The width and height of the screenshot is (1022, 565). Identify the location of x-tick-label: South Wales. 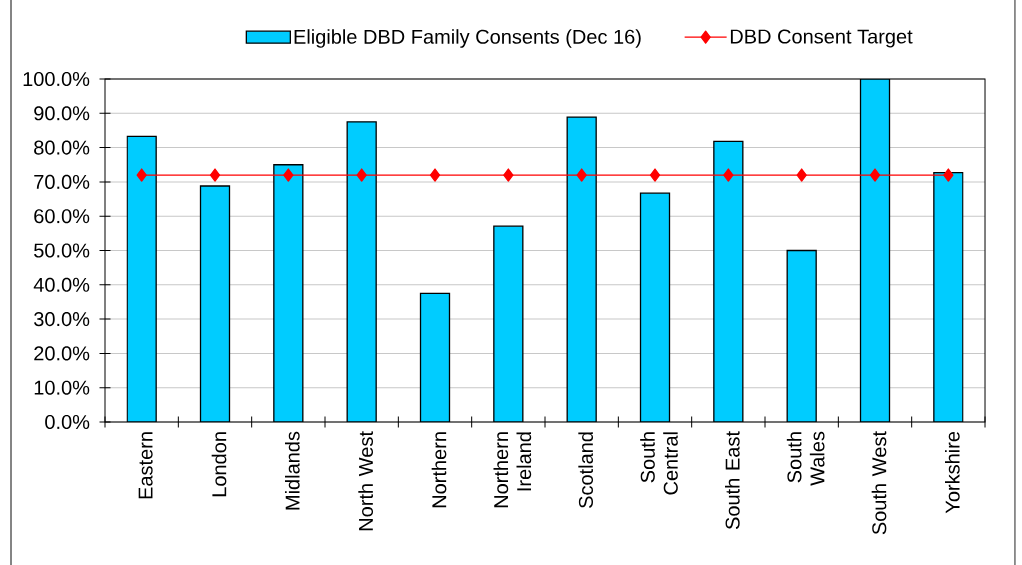
(805, 458).